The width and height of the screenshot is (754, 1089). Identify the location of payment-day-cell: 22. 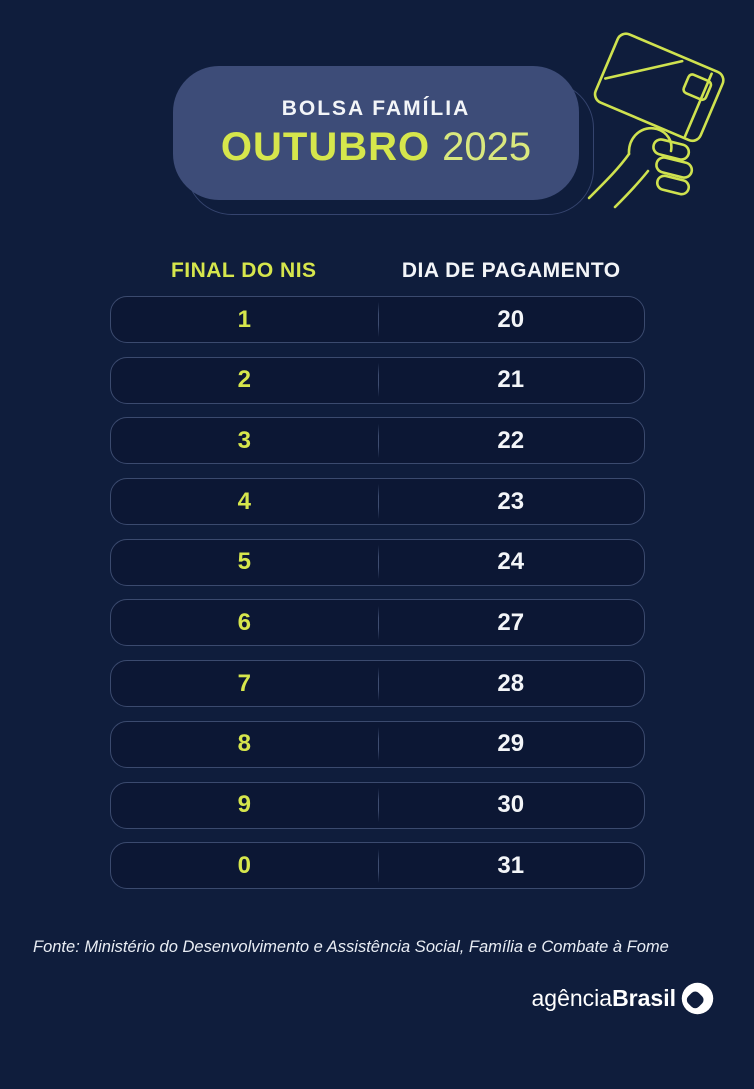
(511, 440).